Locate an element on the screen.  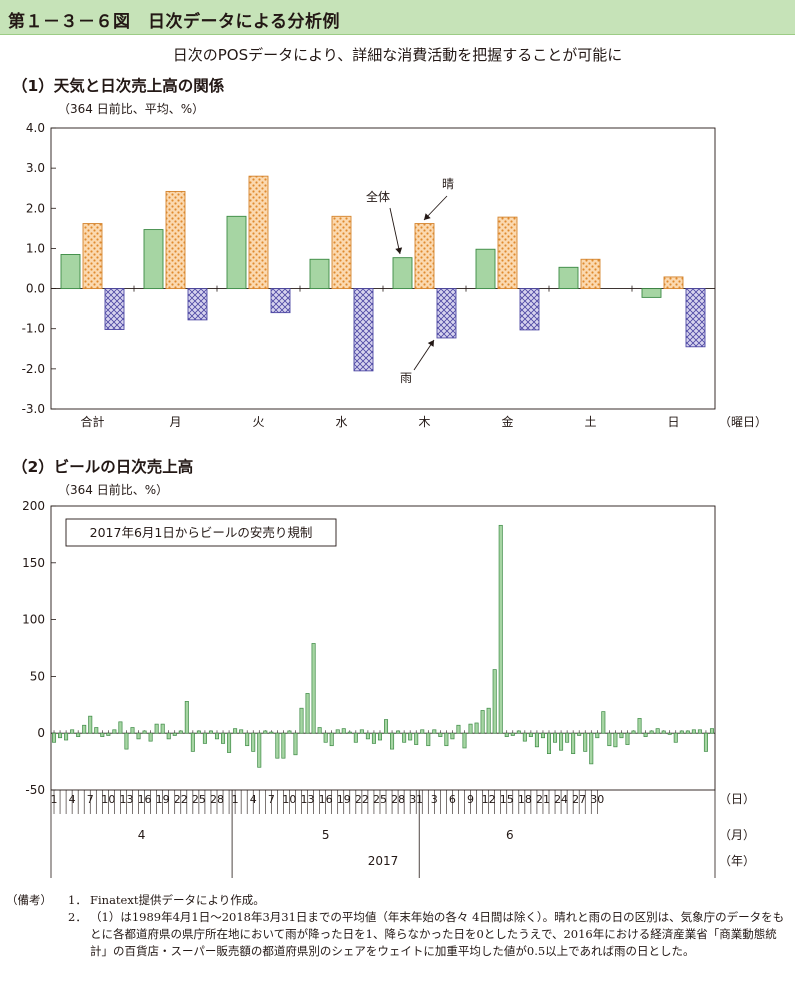
chart1-y-tick-label: 0.0 is located at coordinates (35, 289).